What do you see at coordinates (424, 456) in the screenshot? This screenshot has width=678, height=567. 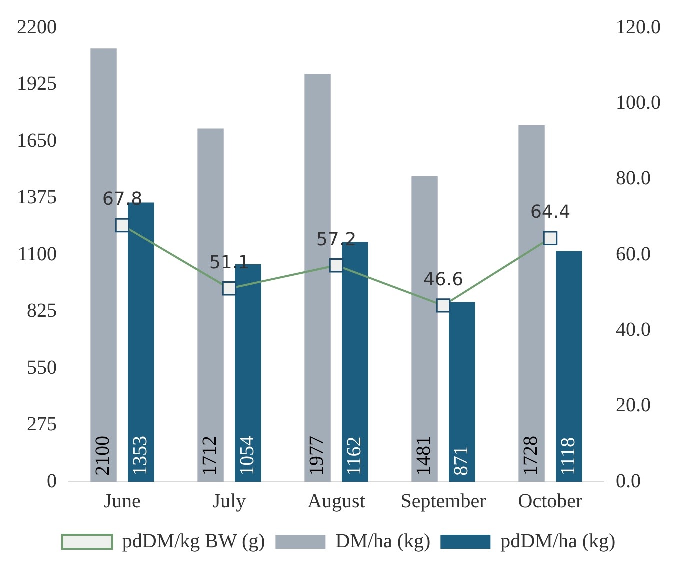 I see `data-label: 1481` at bounding box center [424, 456].